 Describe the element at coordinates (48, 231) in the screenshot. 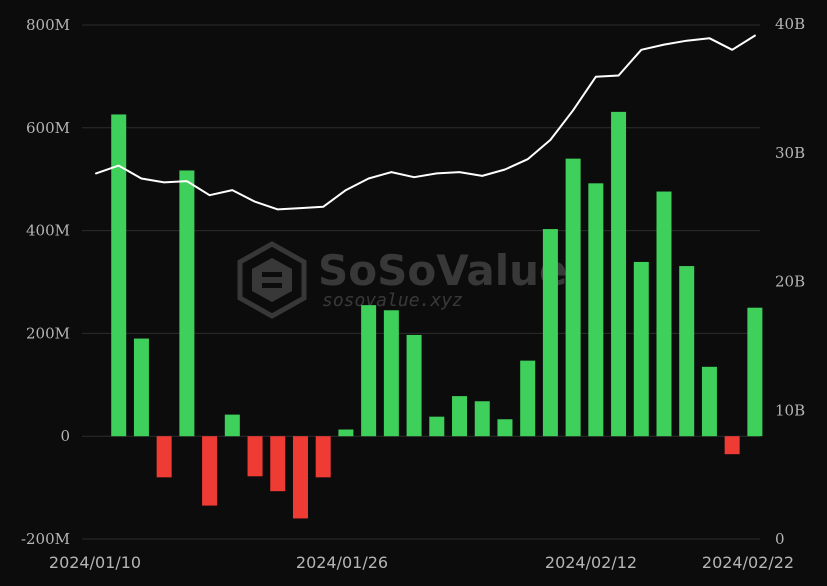

I see `left-axis-tick-label: 400M` at that location.